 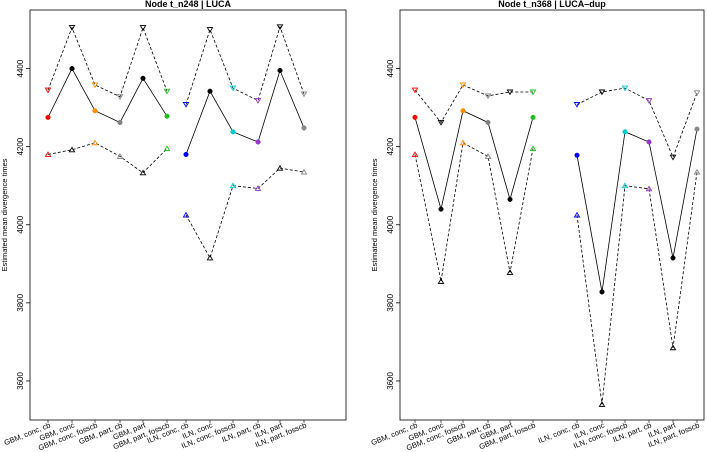 What do you see at coordinates (188, 4) in the screenshot?
I see `chart-title: Node t_n248 | LUCA` at bounding box center [188, 4].